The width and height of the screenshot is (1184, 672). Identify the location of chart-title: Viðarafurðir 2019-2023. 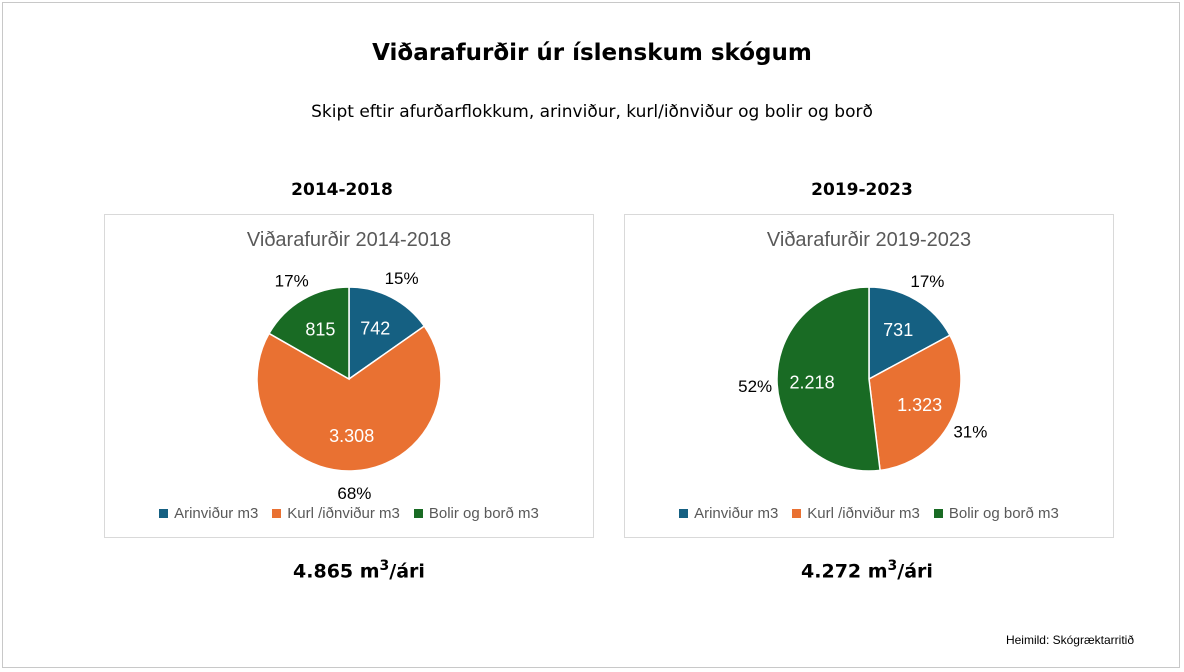
(869, 240).